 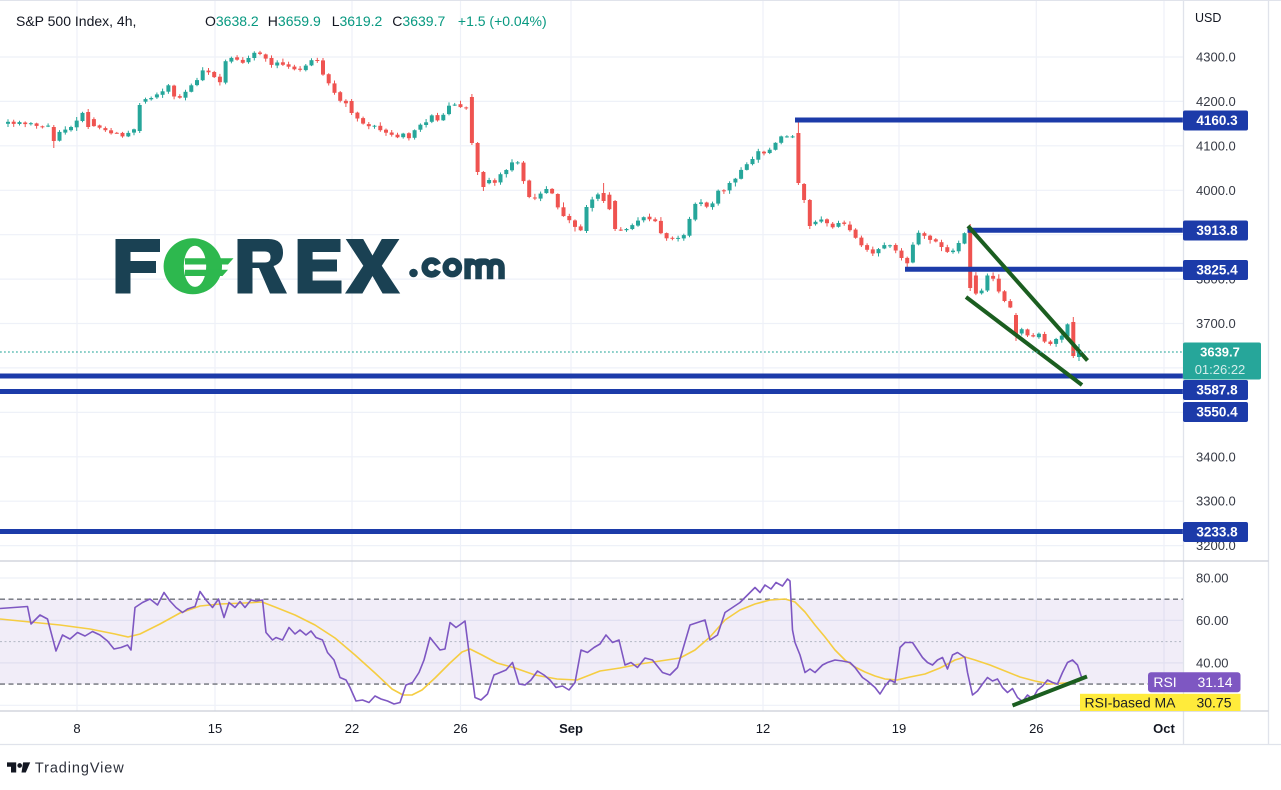 What do you see at coordinates (1216, 145) in the screenshot?
I see `svg-text: 4100.0` at bounding box center [1216, 145].